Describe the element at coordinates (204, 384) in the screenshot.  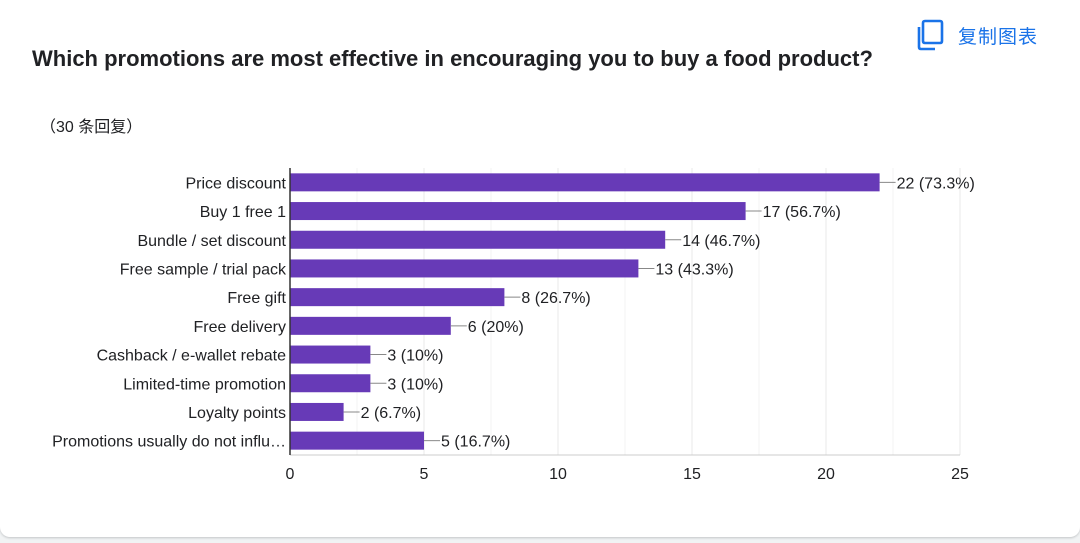
I see `category-label: Limited-time promotion` at that location.